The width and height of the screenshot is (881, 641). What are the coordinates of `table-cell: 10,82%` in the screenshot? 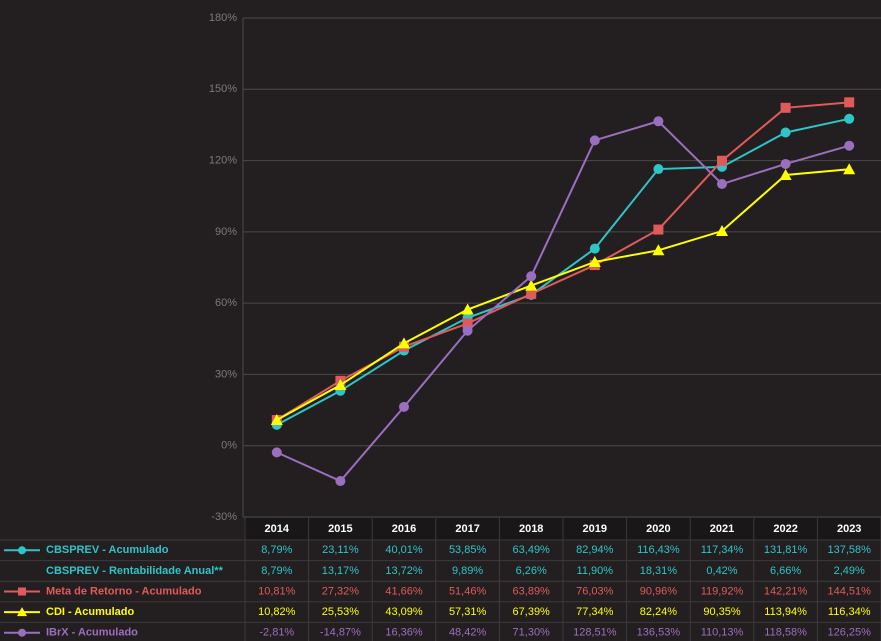 It's located at (277, 612).